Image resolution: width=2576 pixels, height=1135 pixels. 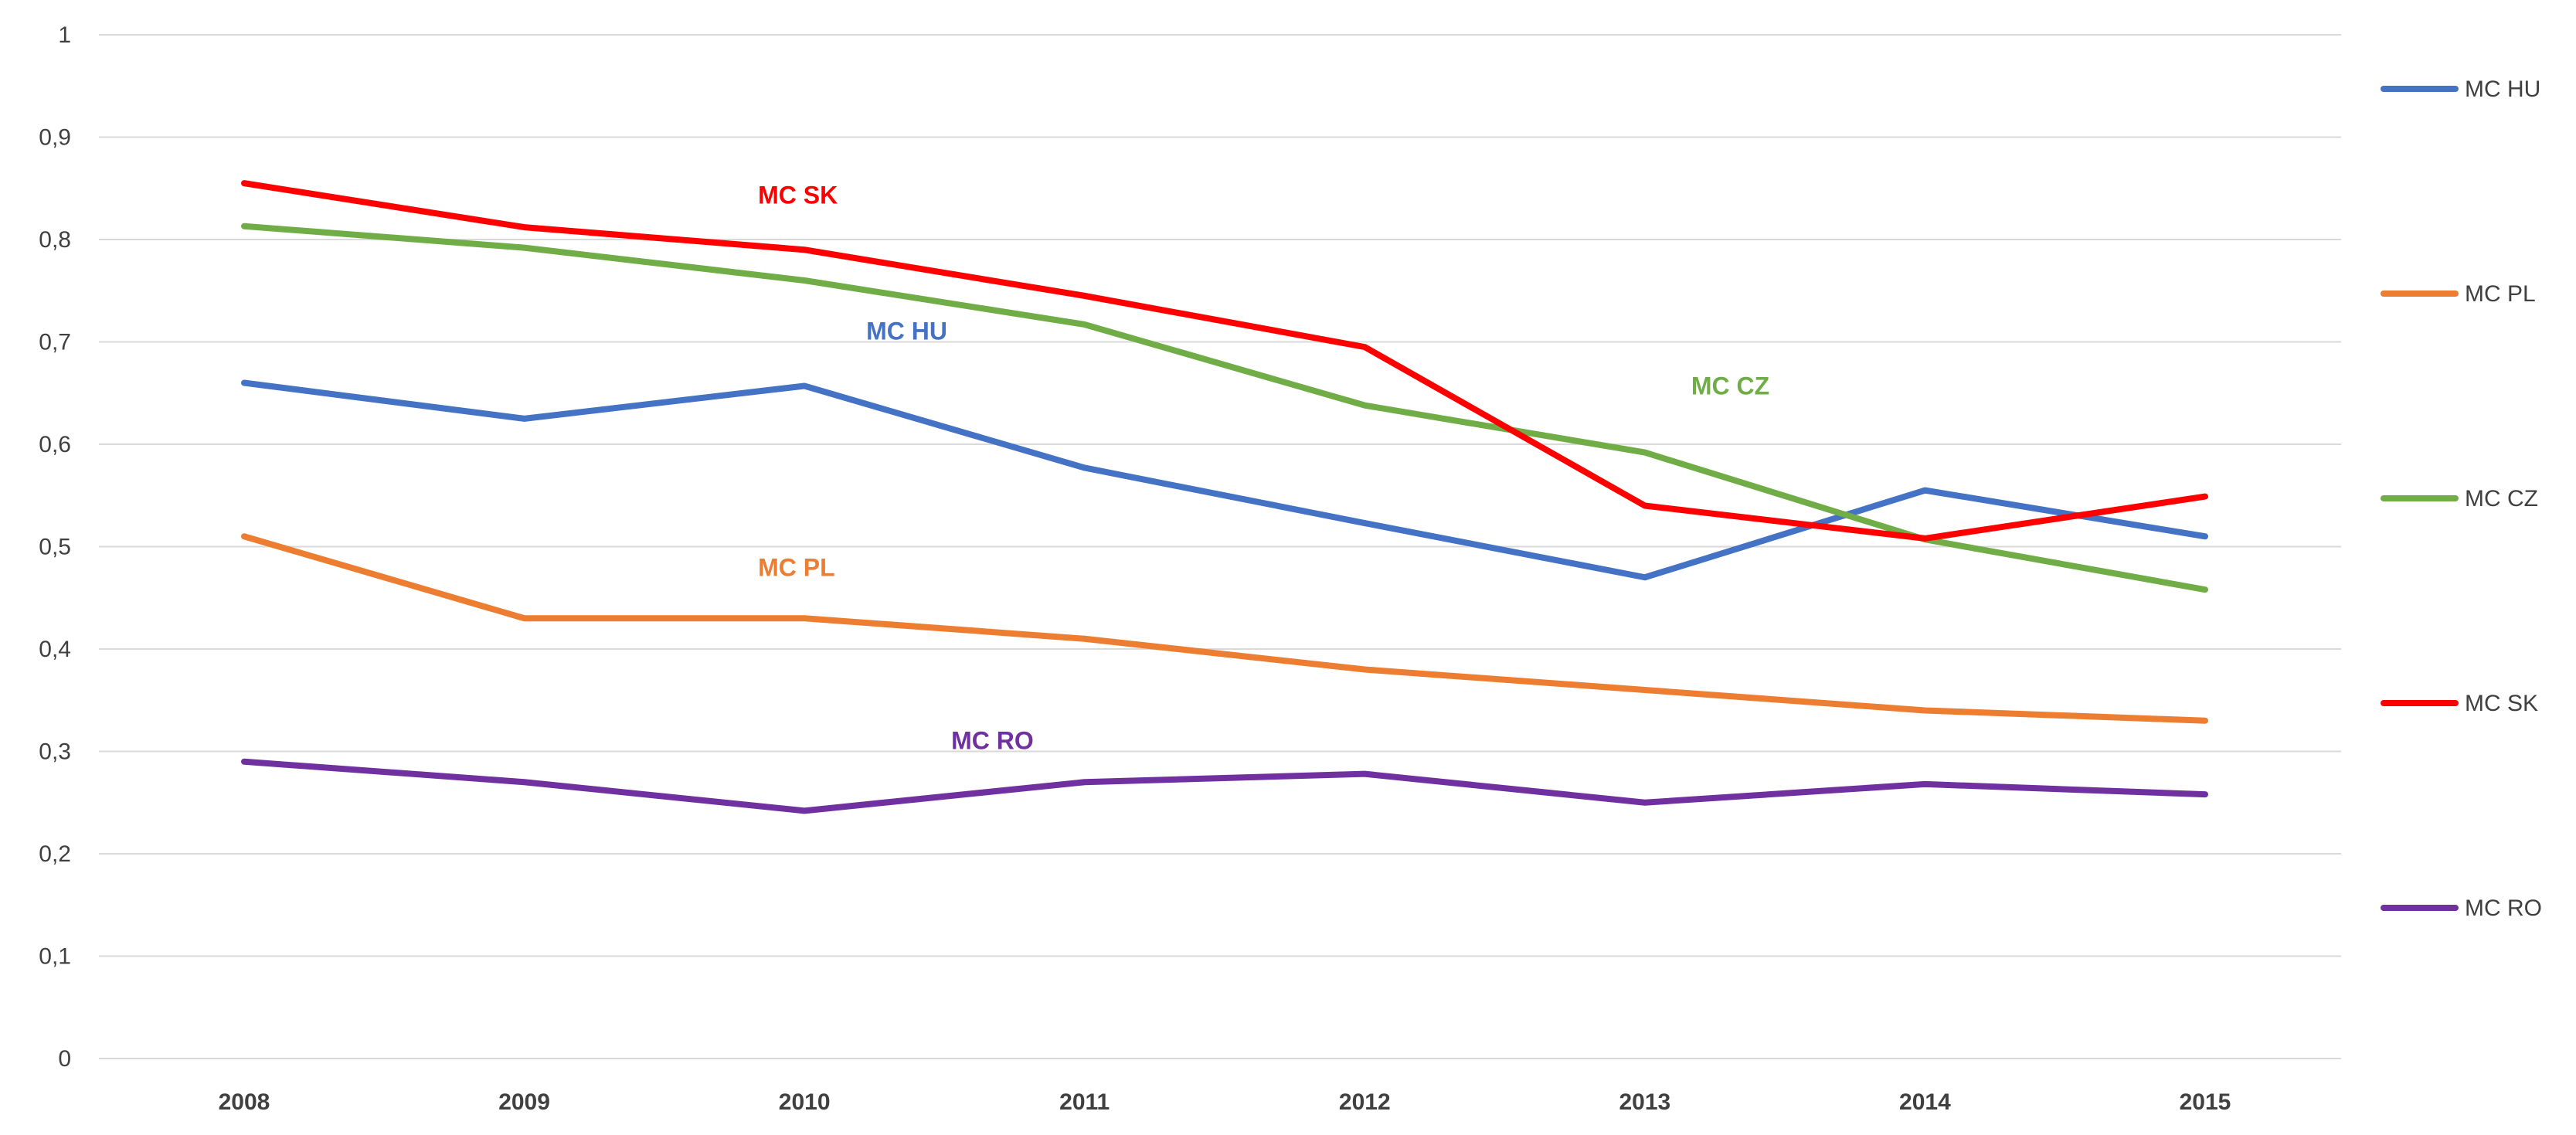 What do you see at coordinates (2205, 1102) in the screenshot?
I see `x-tick-label: 2015` at bounding box center [2205, 1102].